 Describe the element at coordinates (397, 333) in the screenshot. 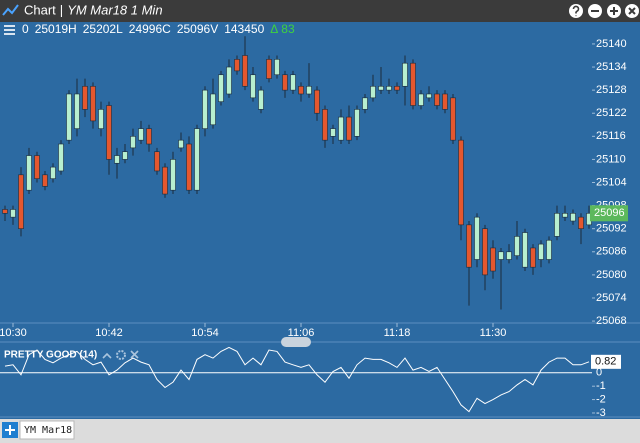

I see `x-tick-label: 11:18` at that location.